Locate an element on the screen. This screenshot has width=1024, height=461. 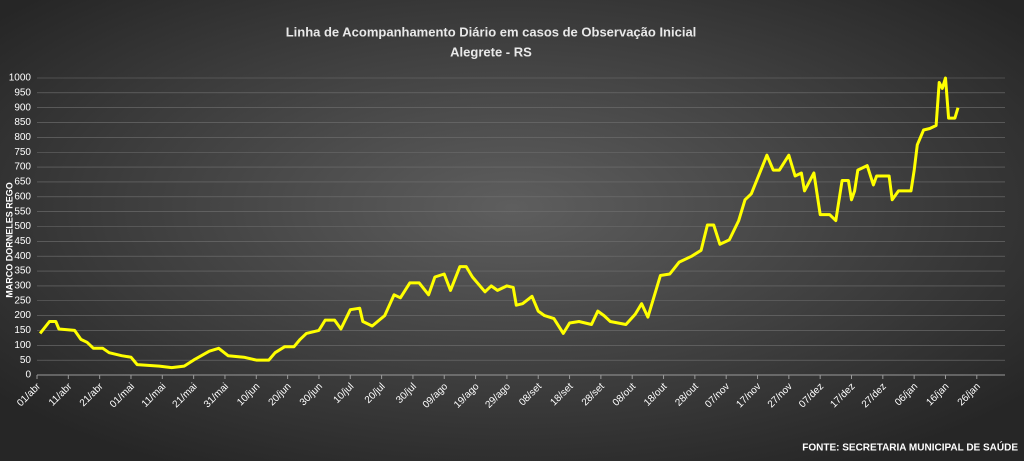
y-axis-label: MARCO DORNELES REGO is located at coordinates (9, 240).